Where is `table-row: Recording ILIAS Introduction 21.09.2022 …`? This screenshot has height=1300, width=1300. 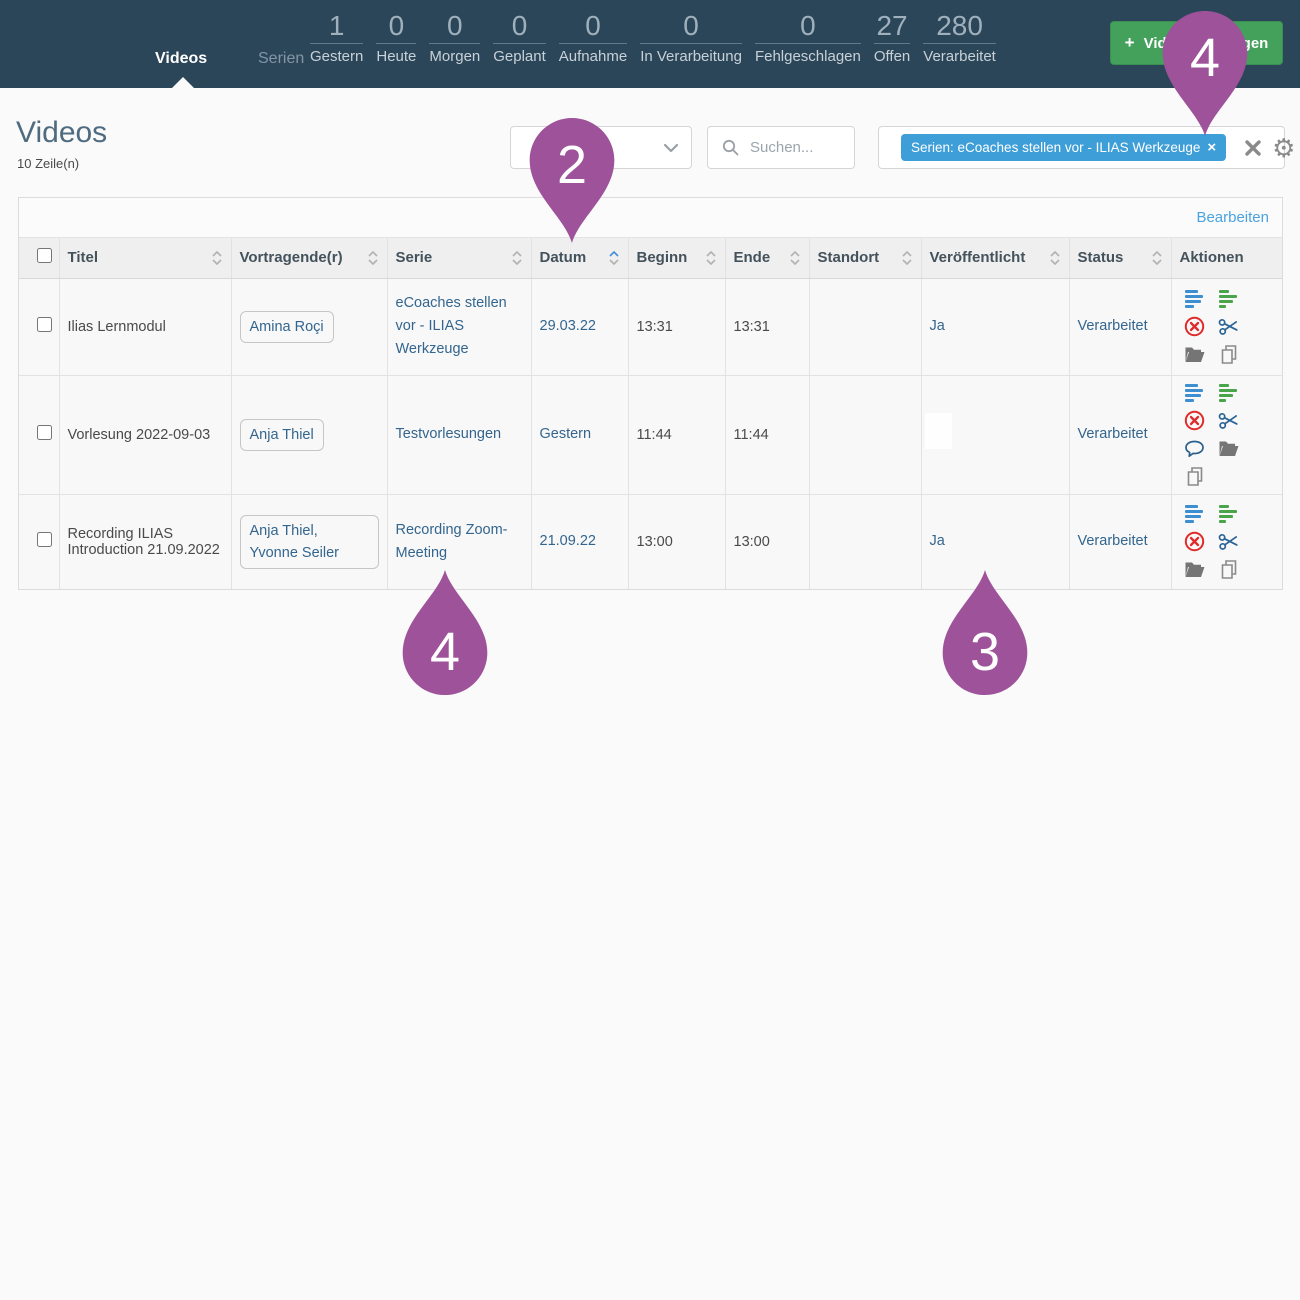
table-row: Recording ILIAS Introduction 21.09.2022 … is located at coordinates (650, 541).